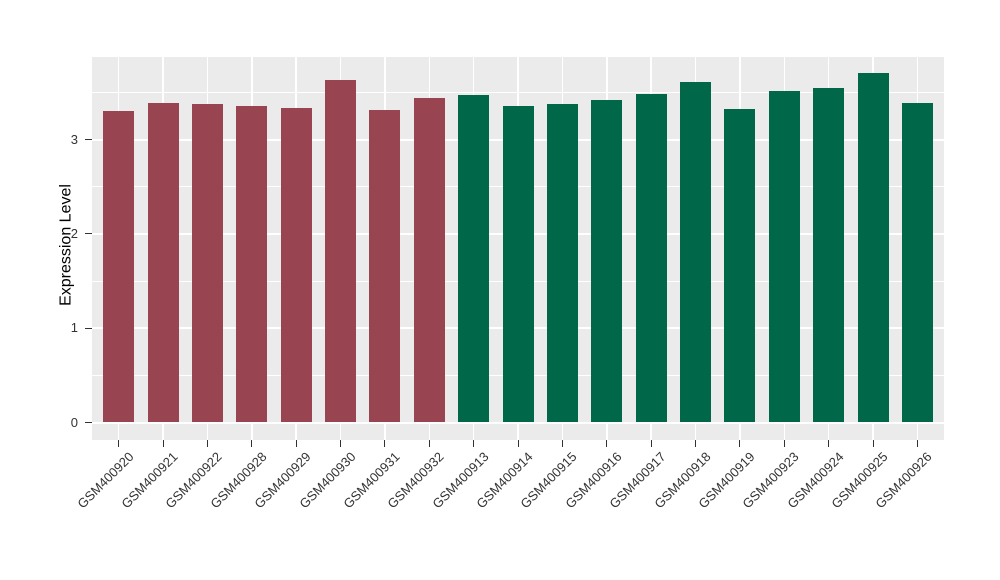  I want to click on bar-GSM400922, so click(207, 263).